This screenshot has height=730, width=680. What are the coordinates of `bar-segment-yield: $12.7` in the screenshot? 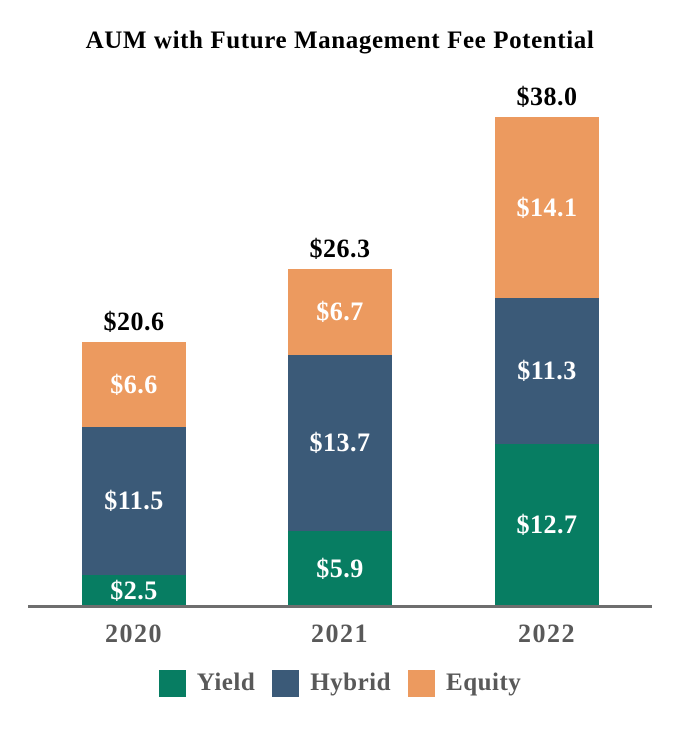 It's located at (547, 525).